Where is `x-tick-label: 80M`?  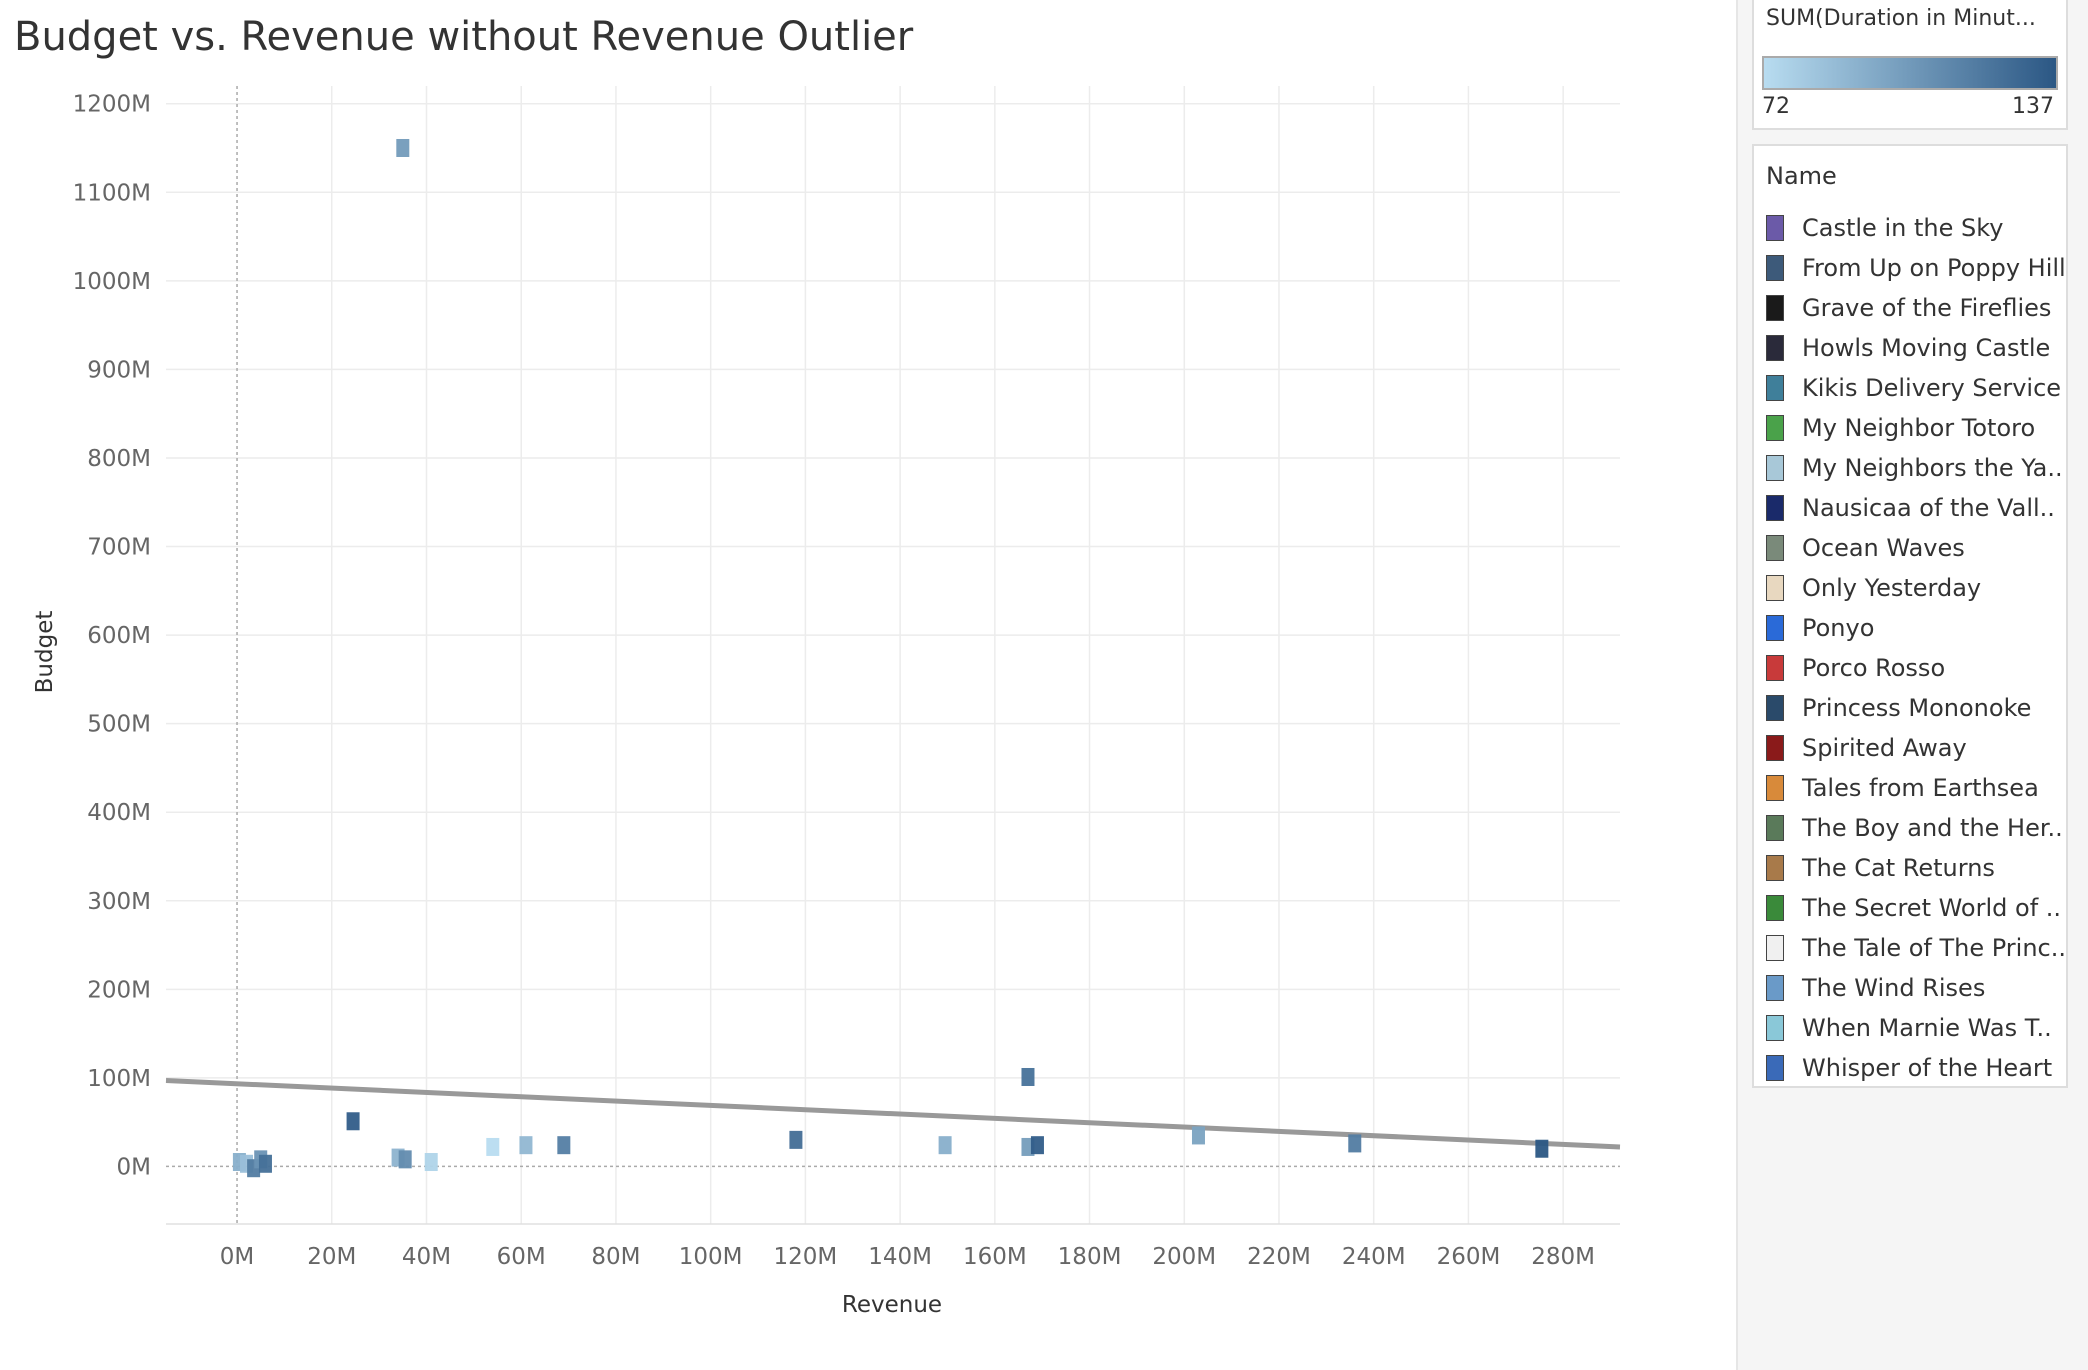 x-tick-label: 80M is located at coordinates (615, 1257).